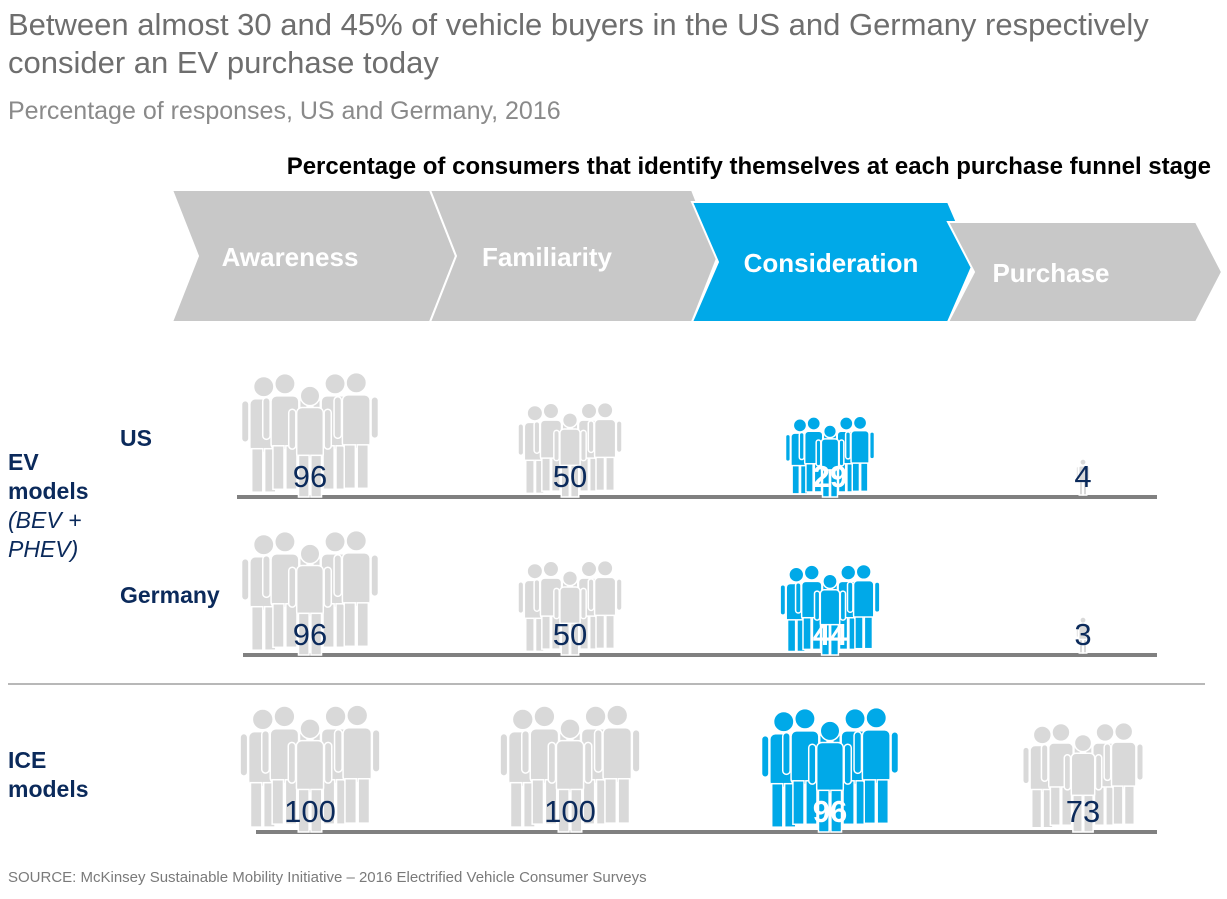 This screenshot has width=1227, height=899. I want to click on value-label: 3, so click(1082, 634).